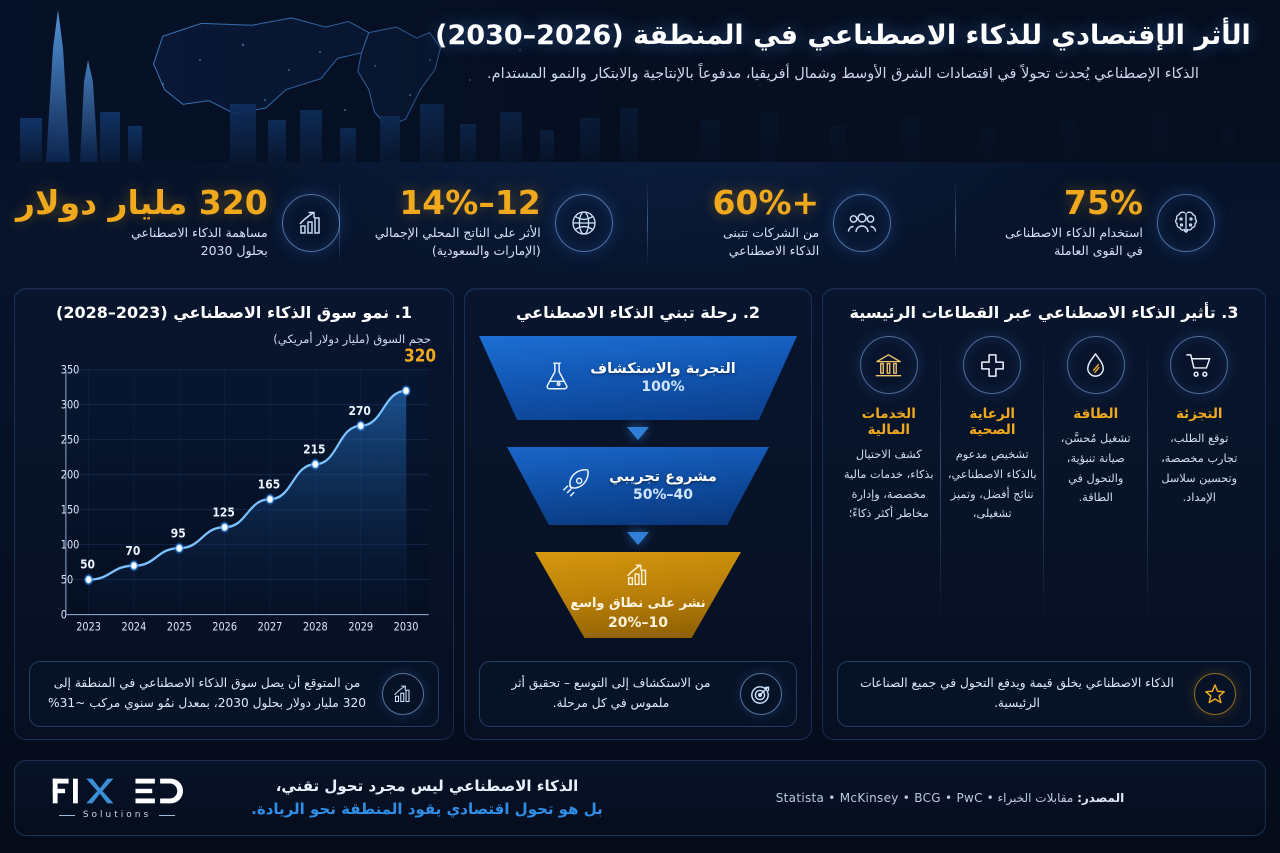  What do you see at coordinates (199, 241) in the screenshot?
I see `kpi-label: مساهمة الذكاء الاصطناعي بحلول 2030` at bounding box center [199, 241].